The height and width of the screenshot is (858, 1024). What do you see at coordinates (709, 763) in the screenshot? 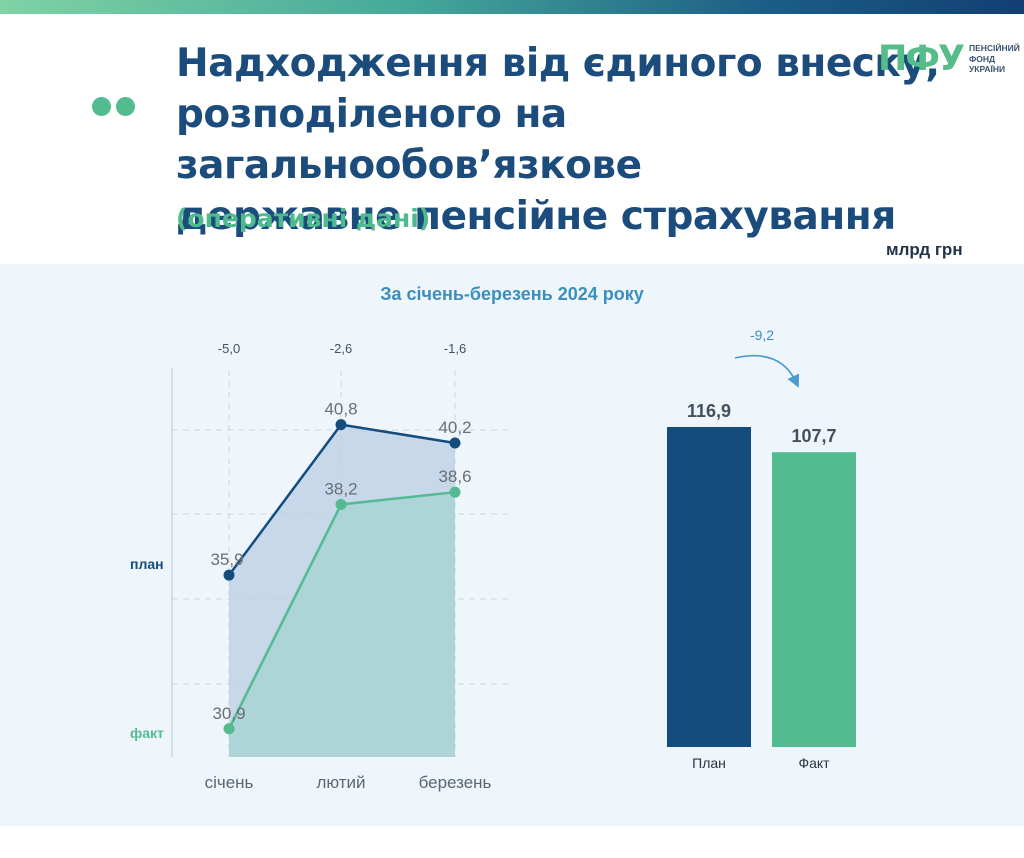
I see `bar-category-label: План` at bounding box center [709, 763].